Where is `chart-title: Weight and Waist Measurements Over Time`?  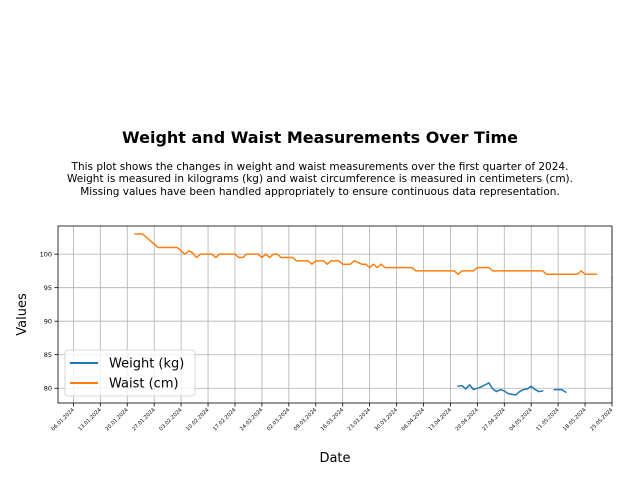
chart-title: Weight and Waist Measurements Over Time is located at coordinates (320, 137).